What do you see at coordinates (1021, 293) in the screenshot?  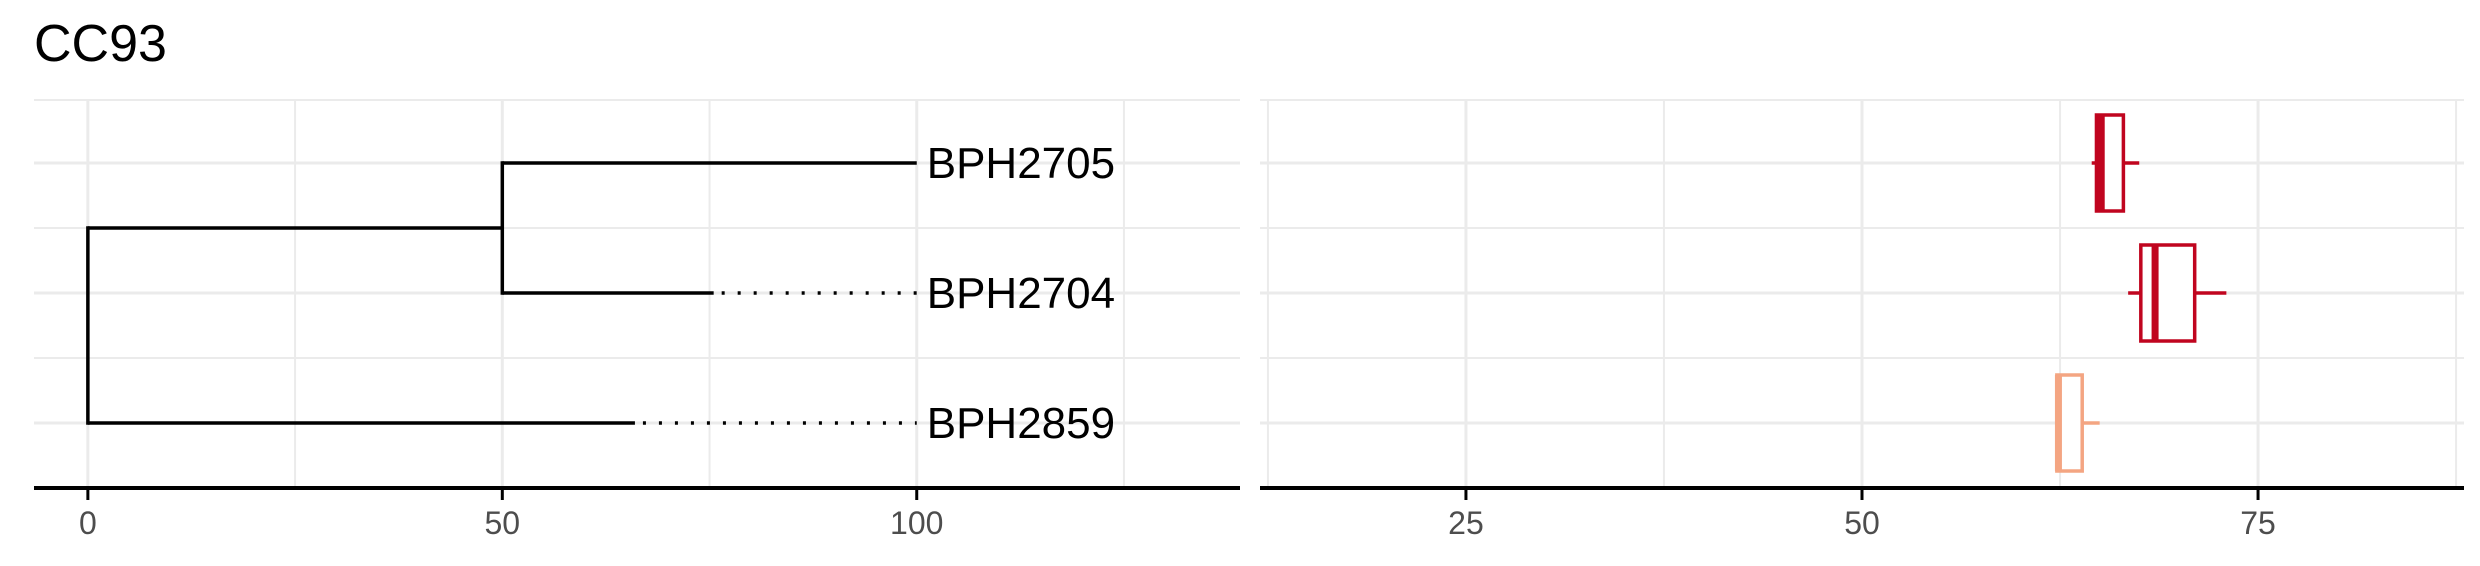 I see `tree-leaf-label: BPH2704` at bounding box center [1021, 293].